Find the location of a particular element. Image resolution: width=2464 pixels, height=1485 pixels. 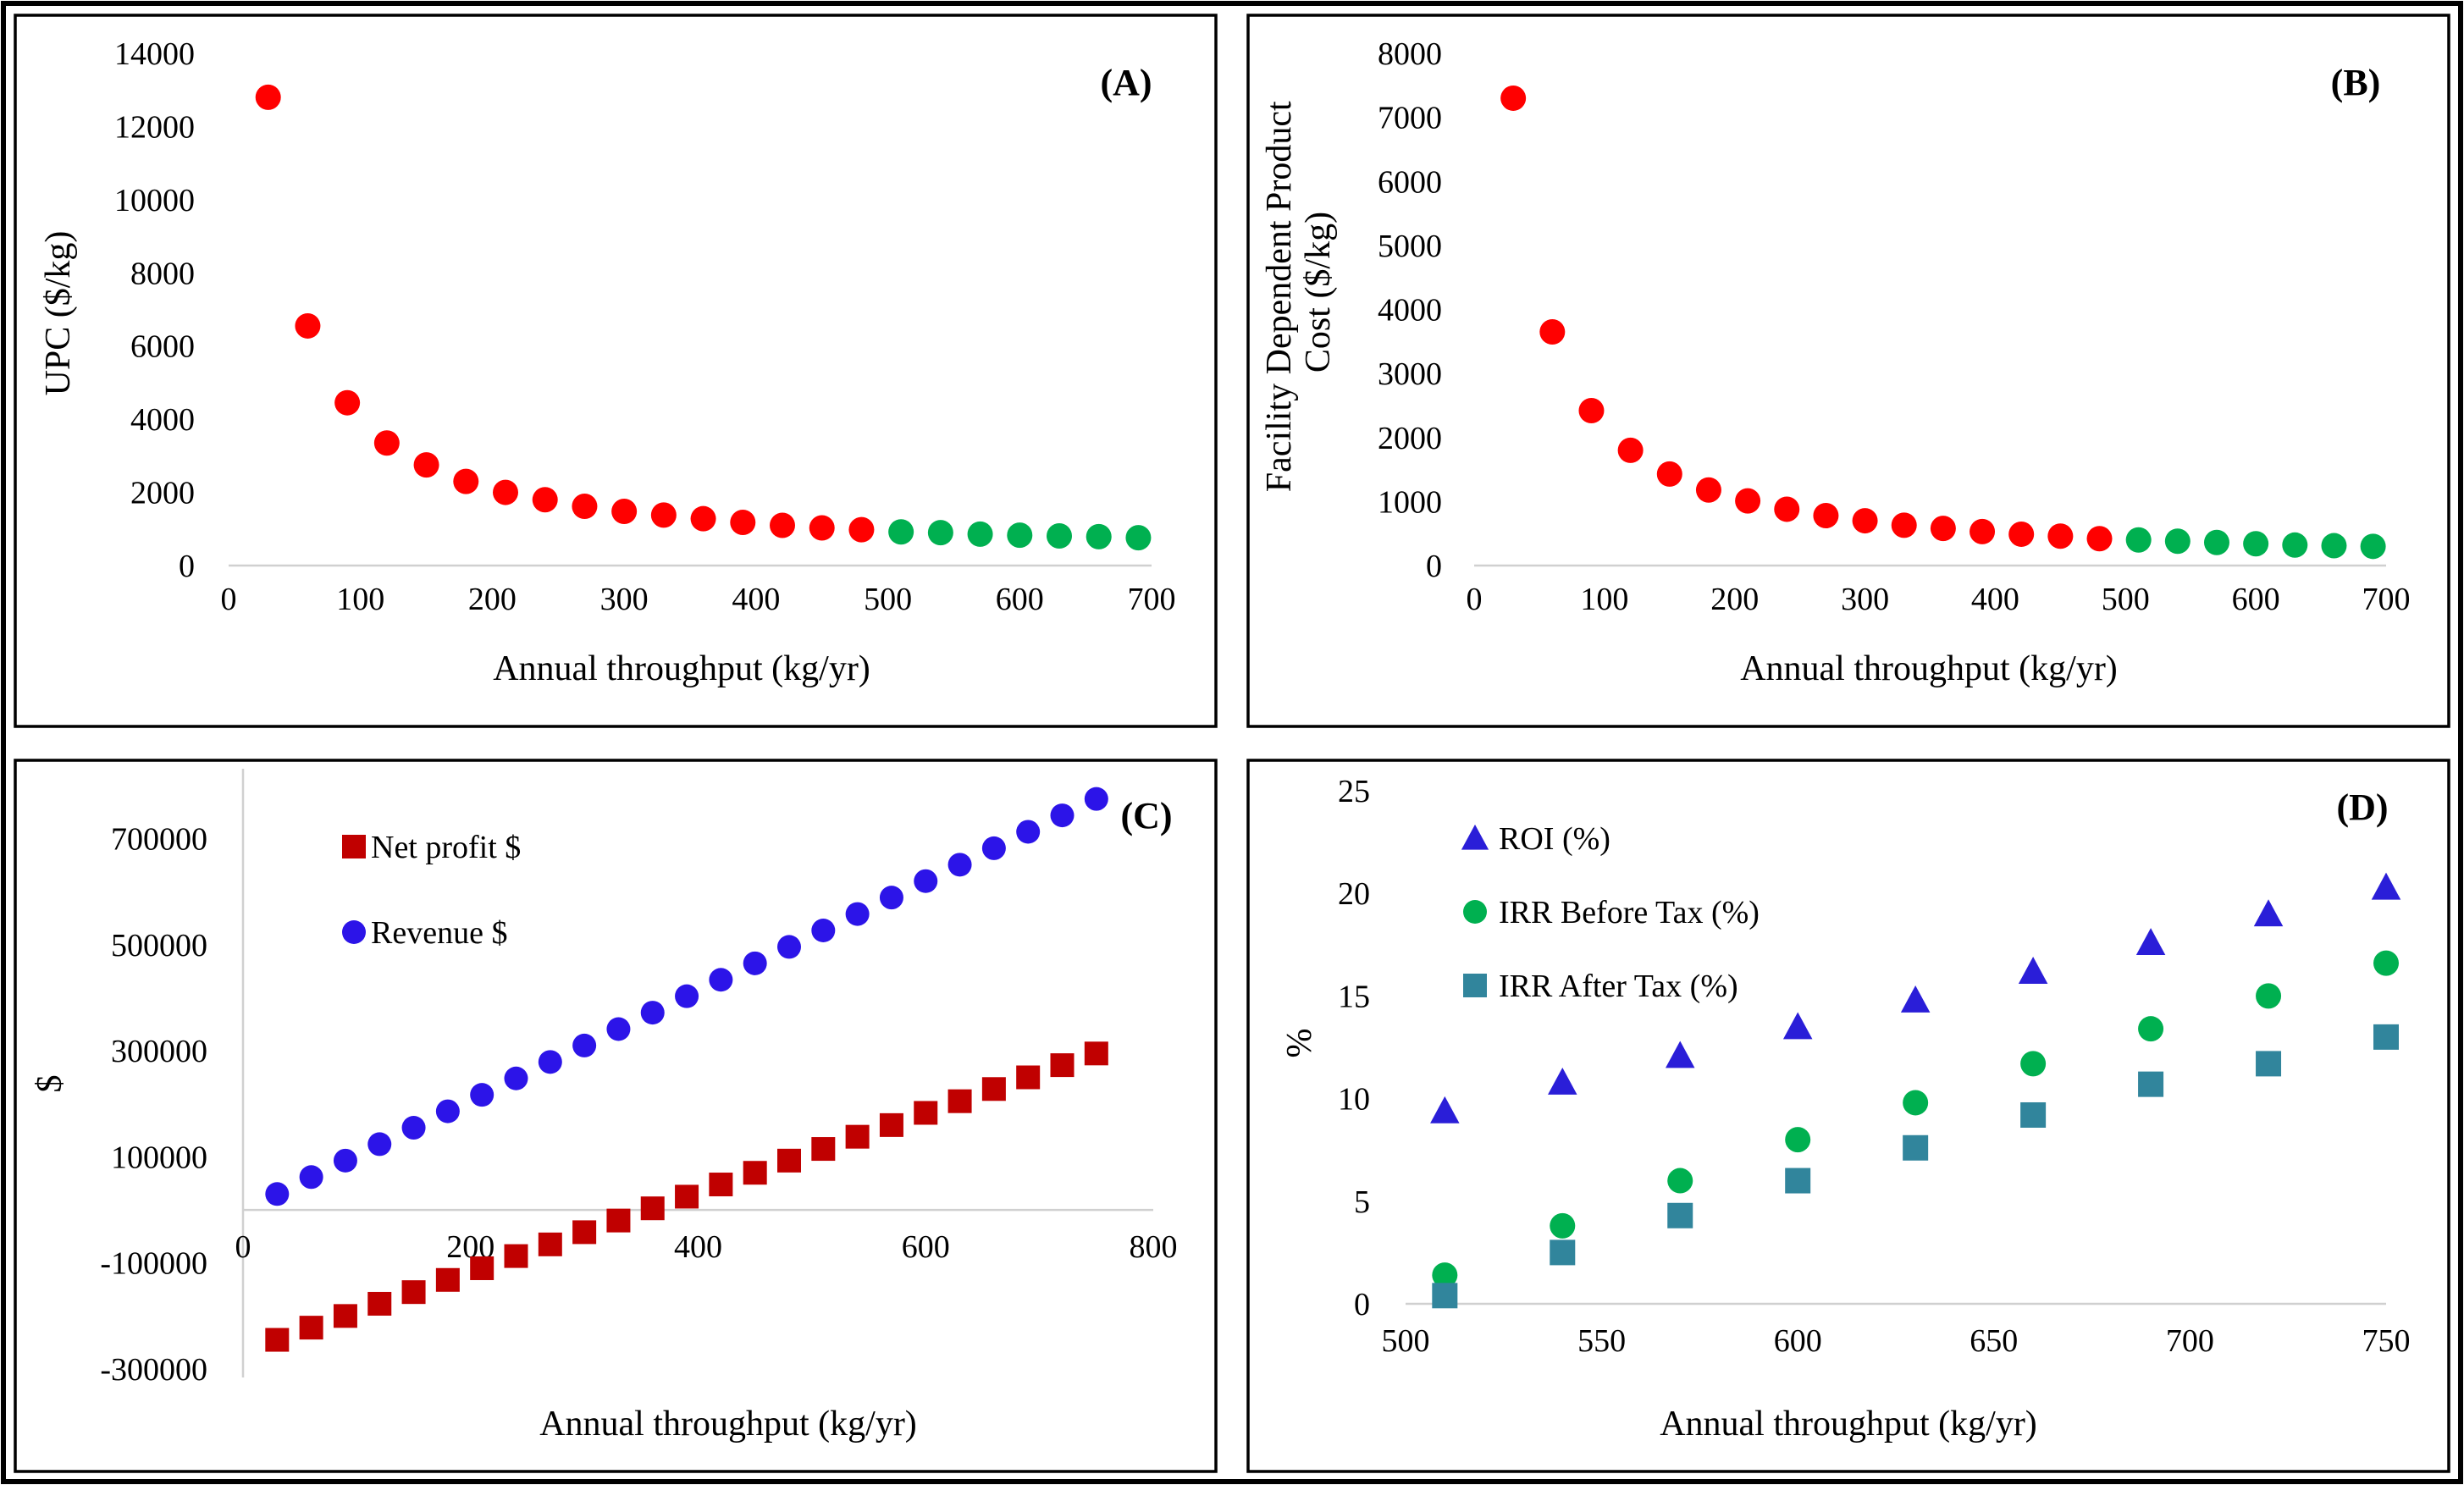

panel-d-x-tick-label: 700 is located at coordinates (2190, 1341).